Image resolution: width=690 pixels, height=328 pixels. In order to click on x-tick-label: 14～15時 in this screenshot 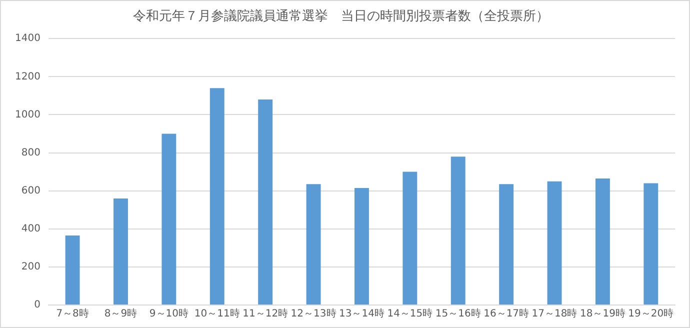, I will do `click(410, 314)`.